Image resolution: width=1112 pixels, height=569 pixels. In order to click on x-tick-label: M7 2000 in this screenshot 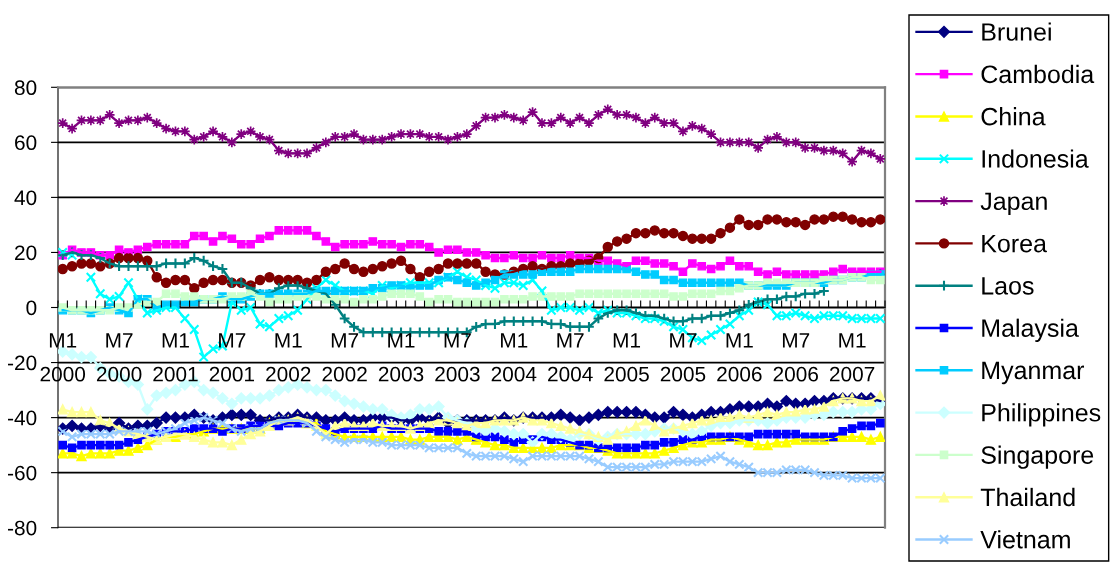, I will do `click(119, 357)`.